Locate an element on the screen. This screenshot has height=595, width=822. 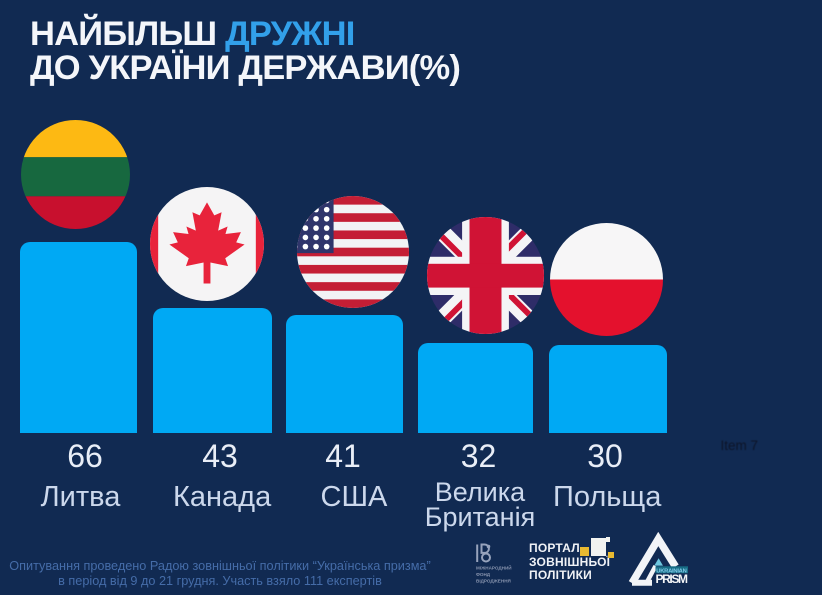
svg-text: UKRAINIAN is located at coordinates (671, 571).